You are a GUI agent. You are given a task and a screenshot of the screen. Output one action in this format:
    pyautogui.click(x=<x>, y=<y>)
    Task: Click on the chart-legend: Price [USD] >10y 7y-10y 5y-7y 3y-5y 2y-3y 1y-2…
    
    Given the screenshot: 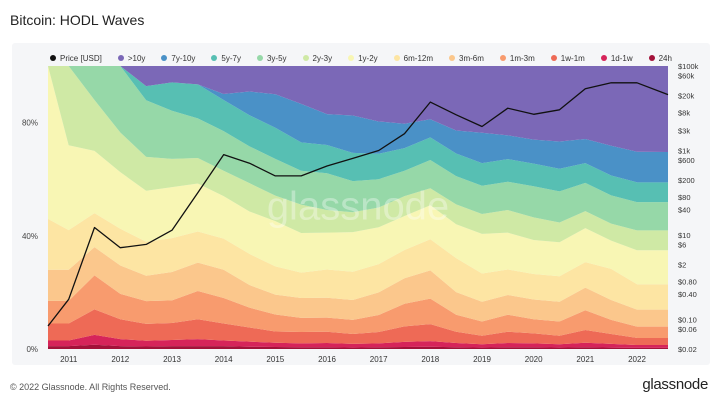 What is the action you would take?
    pyautogui.click(x=361, y=58)
    